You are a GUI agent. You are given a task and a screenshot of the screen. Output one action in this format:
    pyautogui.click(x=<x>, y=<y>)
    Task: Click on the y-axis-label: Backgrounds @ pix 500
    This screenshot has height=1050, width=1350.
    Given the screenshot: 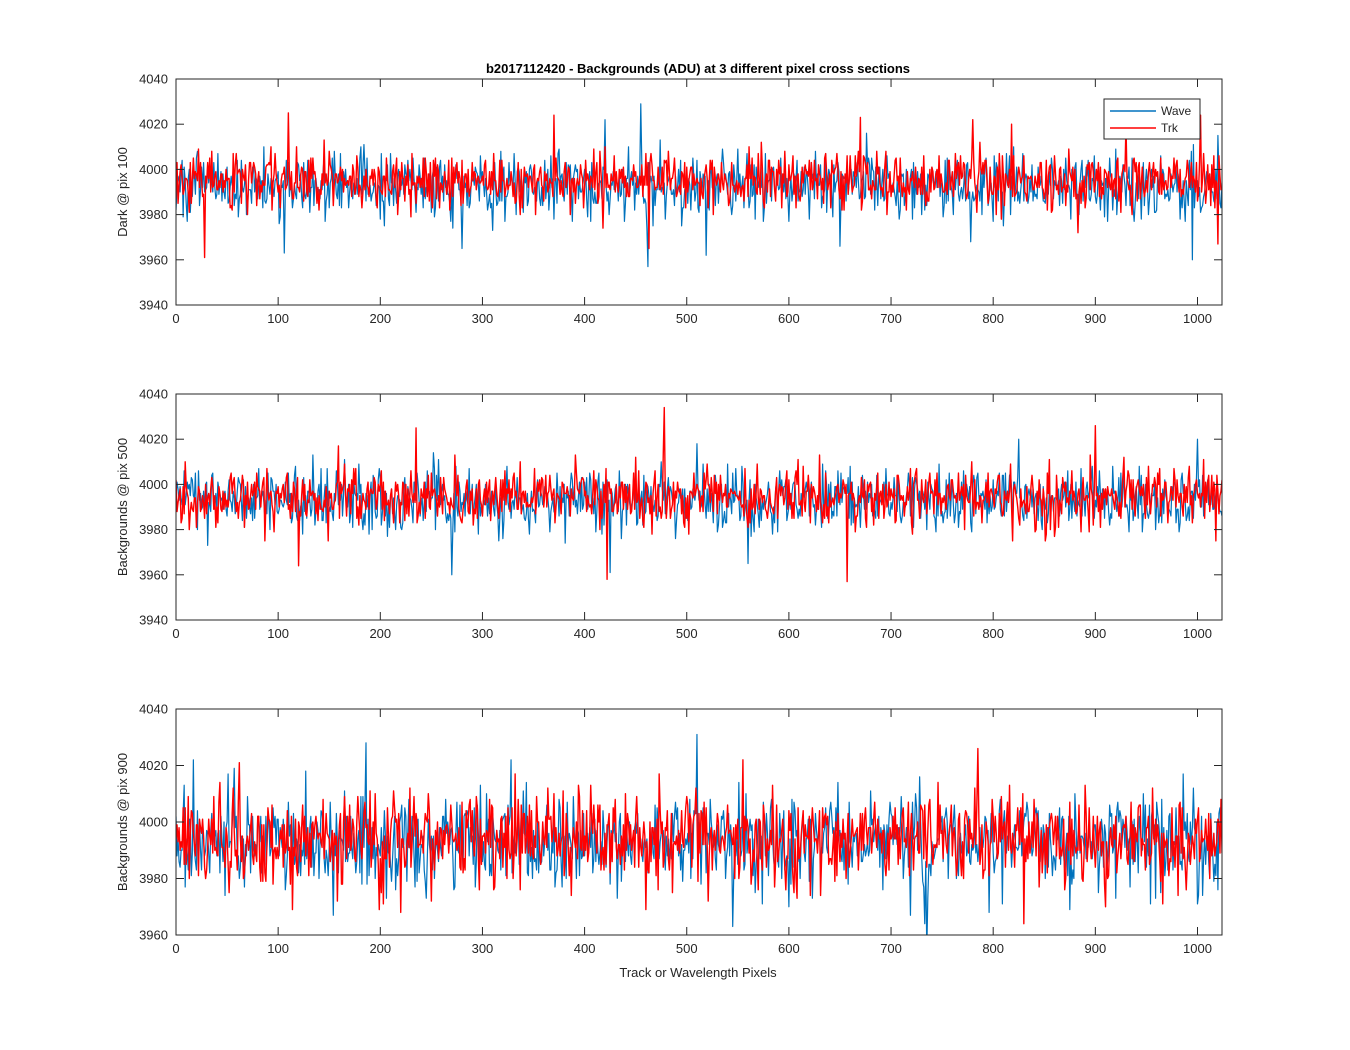 What is the action you would take?
    pyautogui.click(x=122, y=507)
    